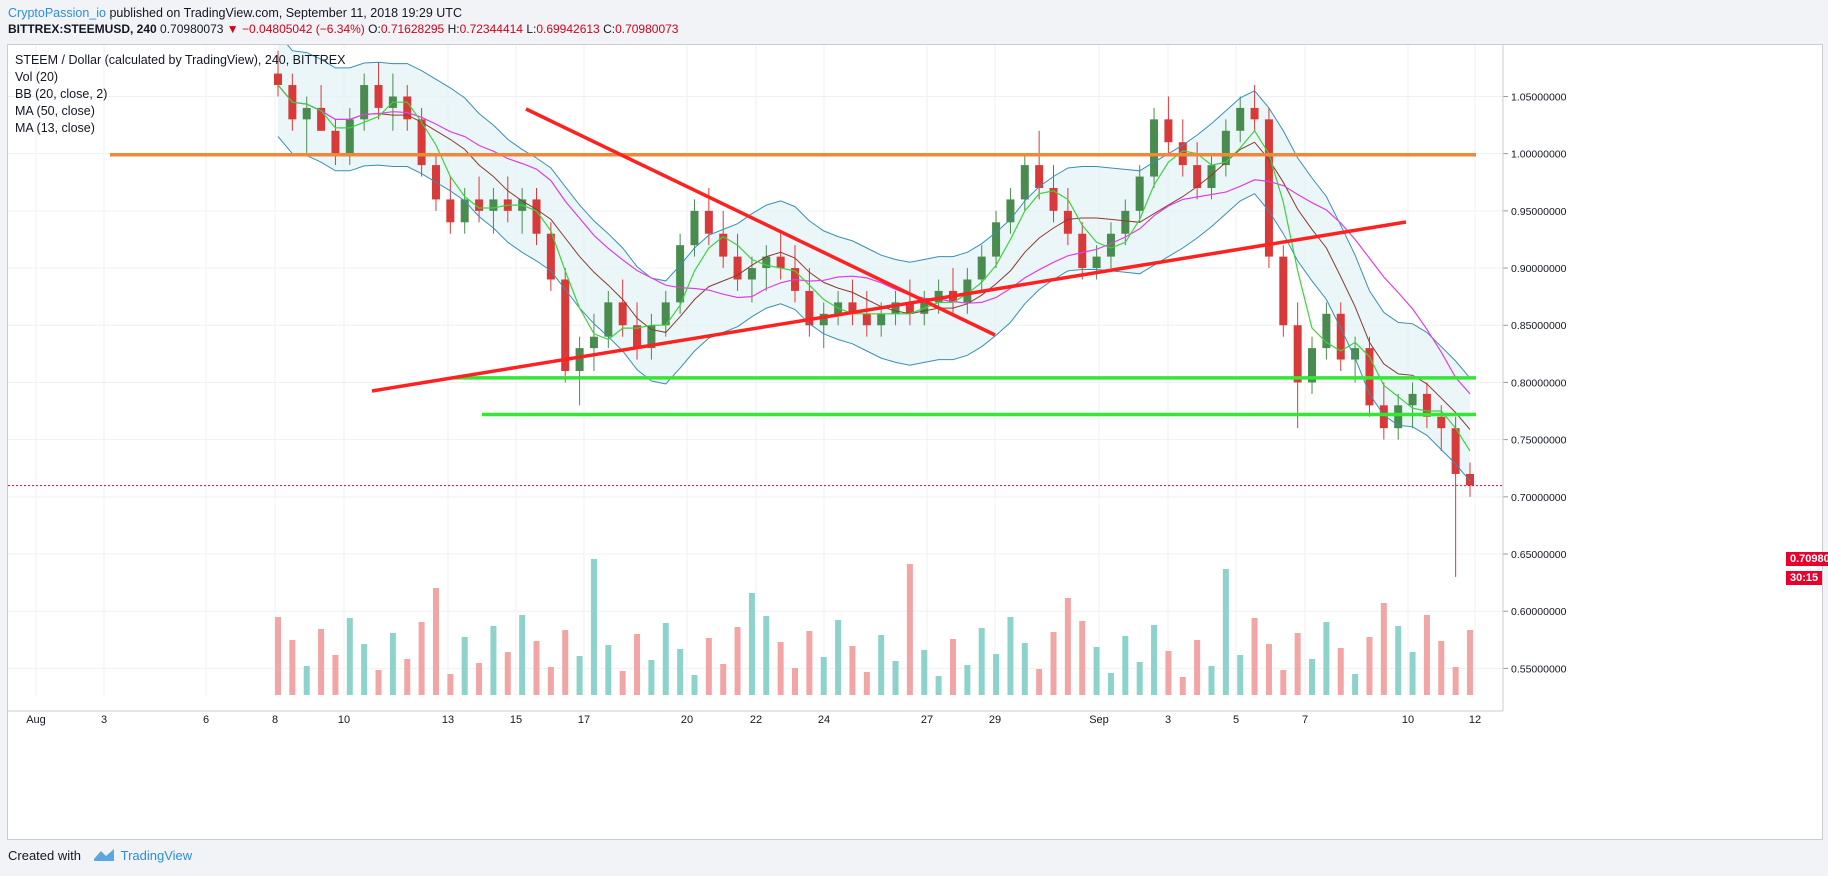  What do you see at coordinates (1539, 498) in the screenshot?
I see `y-tick-label: 0.70000000` at bounding box center [1539, 498].